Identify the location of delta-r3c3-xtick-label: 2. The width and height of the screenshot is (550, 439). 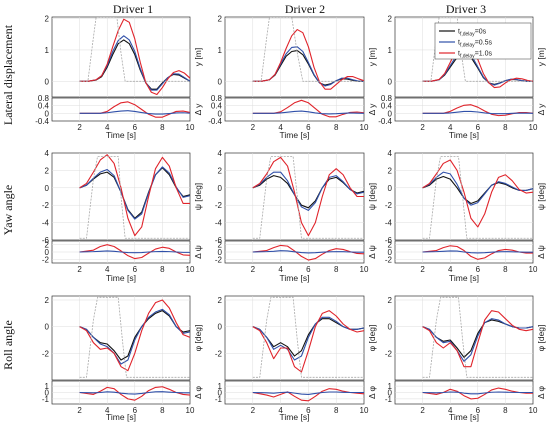
(422, 410).